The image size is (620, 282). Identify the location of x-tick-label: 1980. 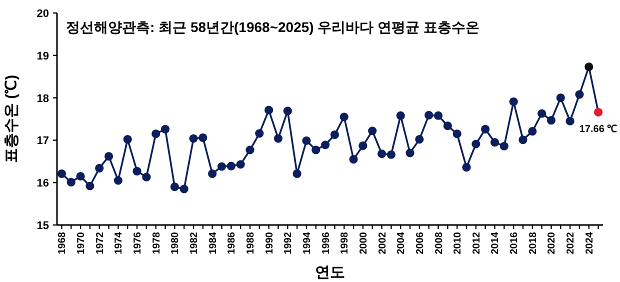
(176, 243).